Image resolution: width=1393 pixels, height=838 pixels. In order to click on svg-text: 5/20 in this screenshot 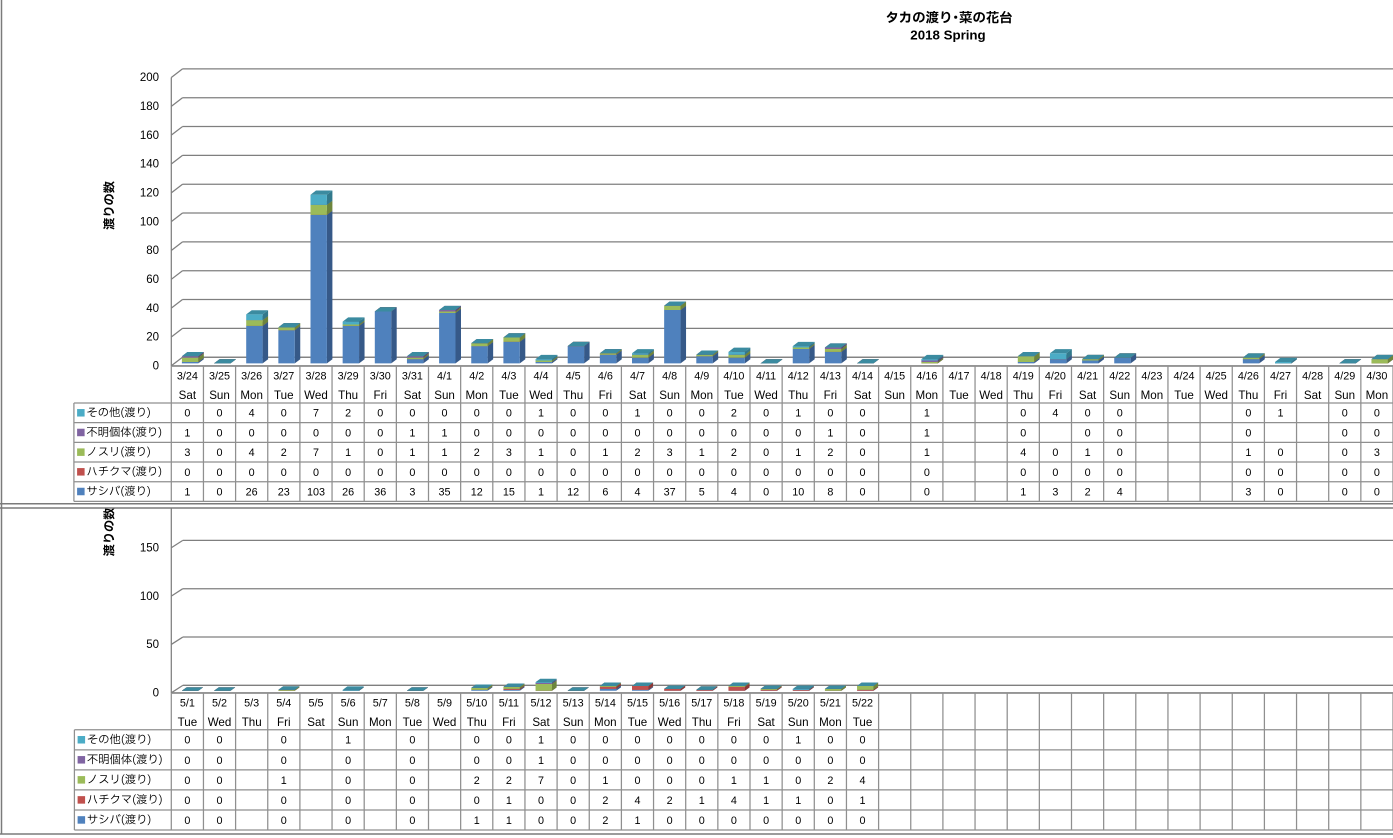, I will do `click(798, 703)`.